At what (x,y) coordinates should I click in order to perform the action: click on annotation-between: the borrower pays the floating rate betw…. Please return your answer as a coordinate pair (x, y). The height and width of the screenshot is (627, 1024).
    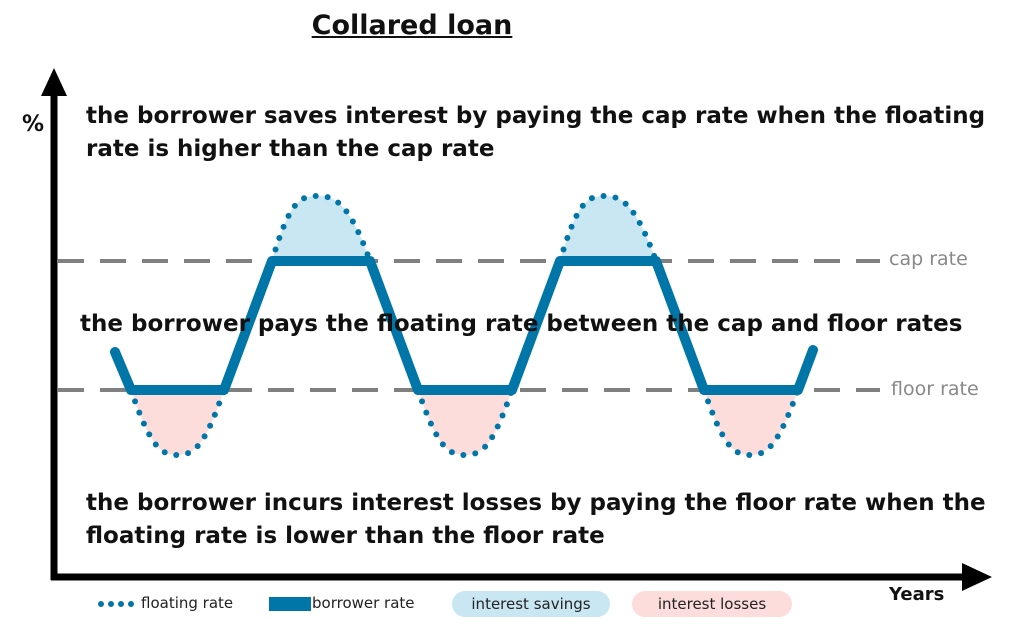
    Looking at the image, I should click on (521, 324).